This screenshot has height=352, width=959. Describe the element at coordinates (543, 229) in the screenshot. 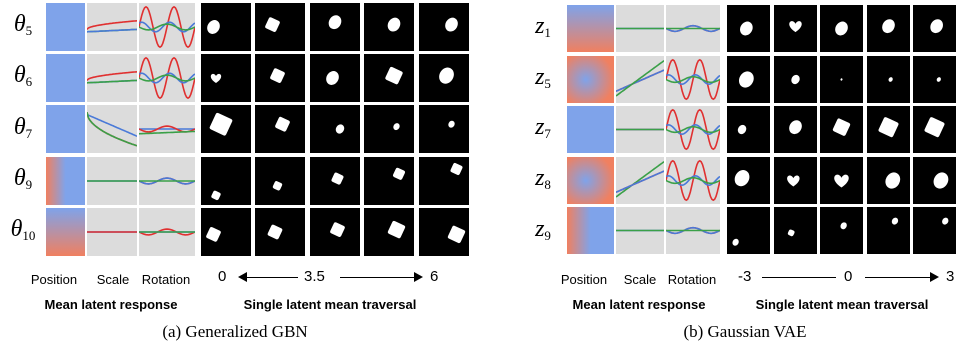

I see `row-label: z9` at that location.